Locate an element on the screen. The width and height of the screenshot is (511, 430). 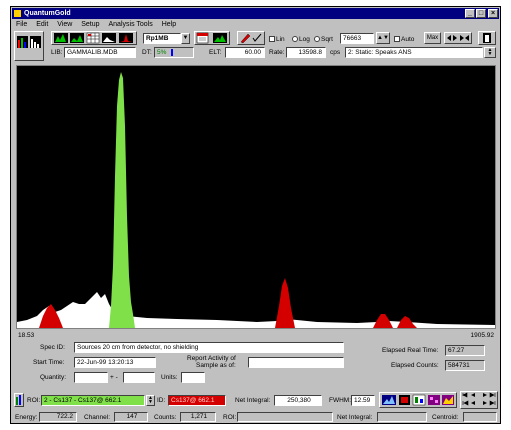
compare-icon is located at coordinates (419, 400).